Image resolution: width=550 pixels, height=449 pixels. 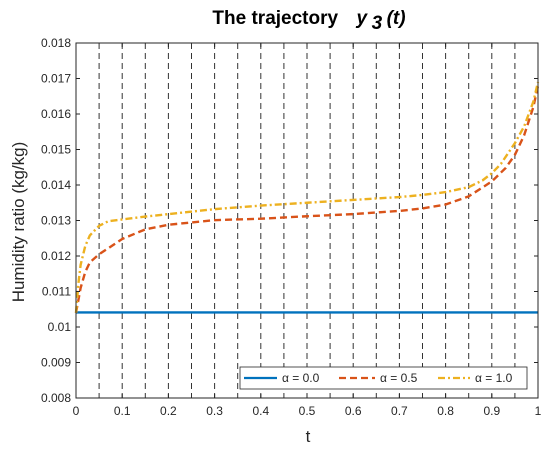 I want to click on y-tick-label-5: 0.013, so click(x=56, y=221).